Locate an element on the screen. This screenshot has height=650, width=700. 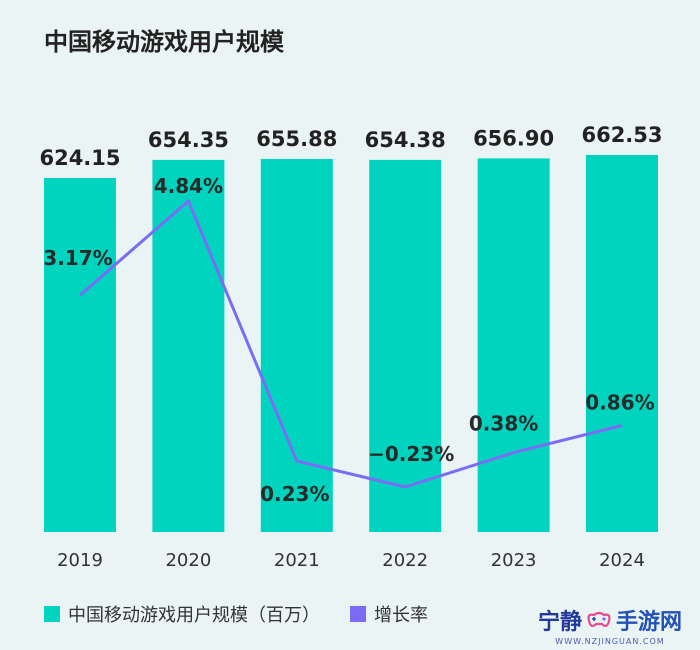
x-tick-2020: 2020 is located at coordinates (188, 560).